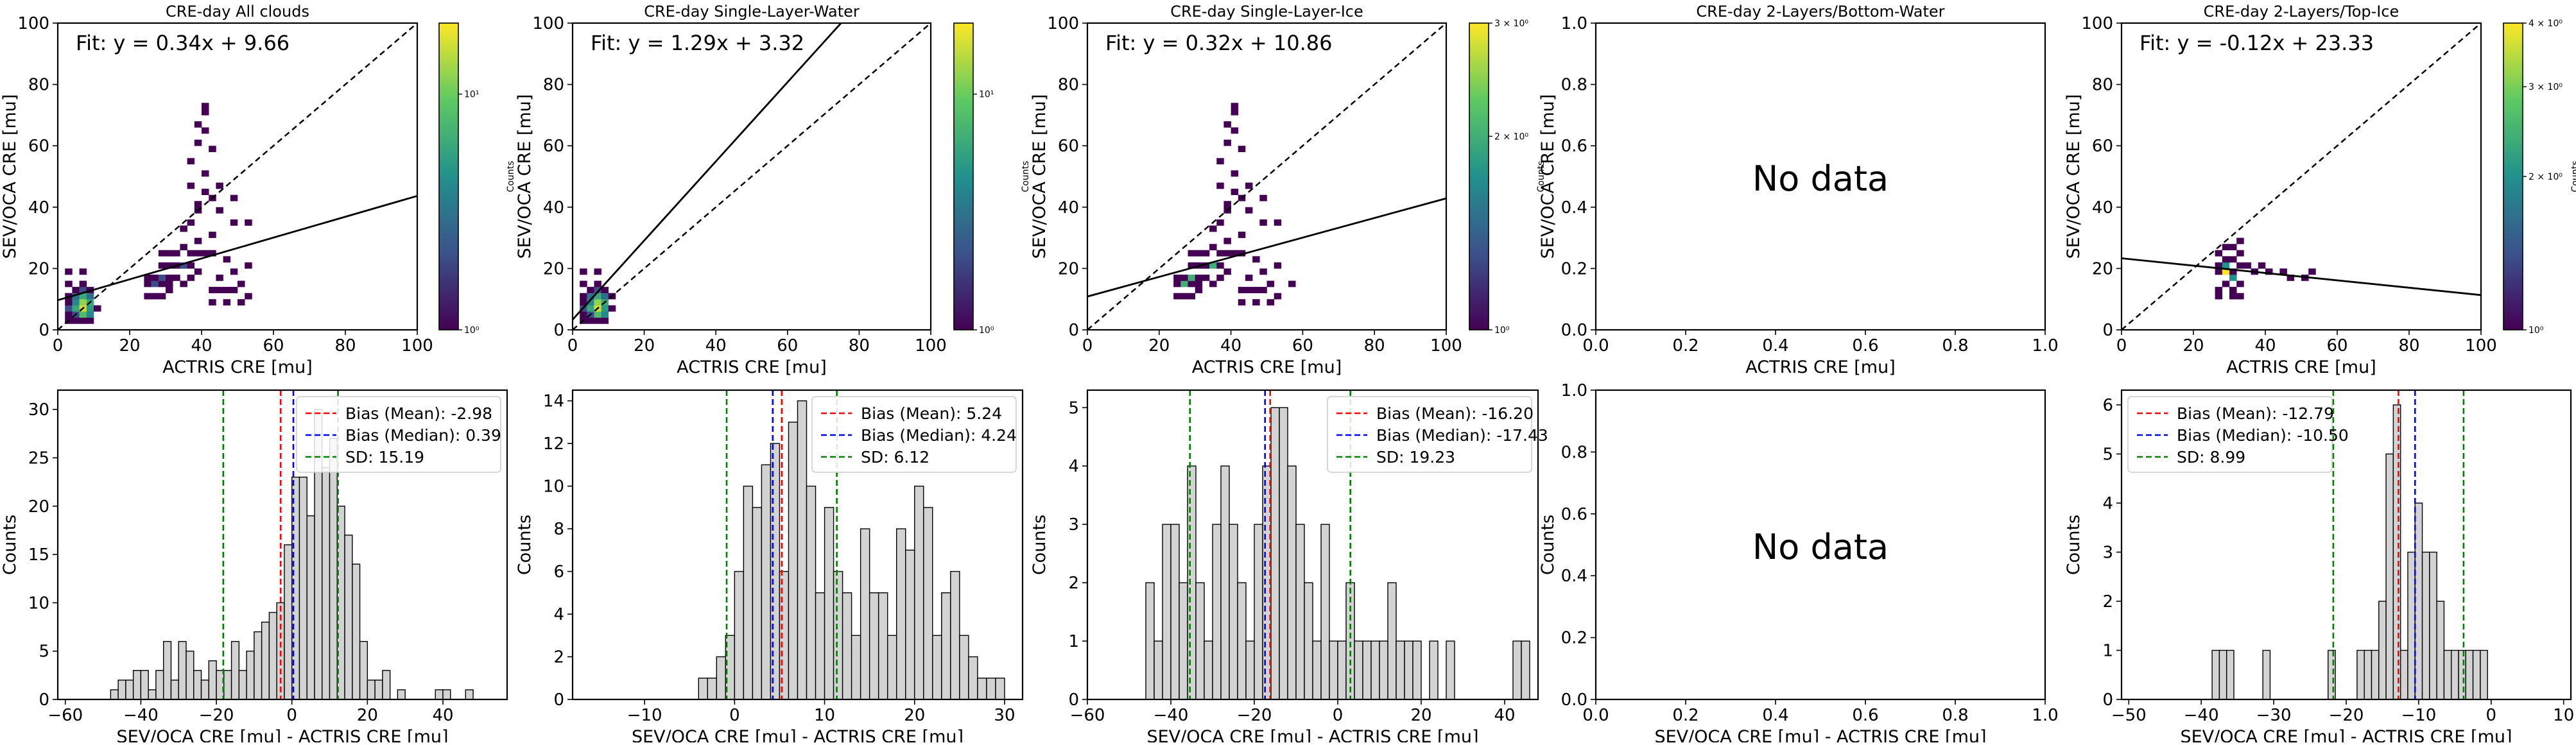  I want to click on legend-frame, so click(398, 434).